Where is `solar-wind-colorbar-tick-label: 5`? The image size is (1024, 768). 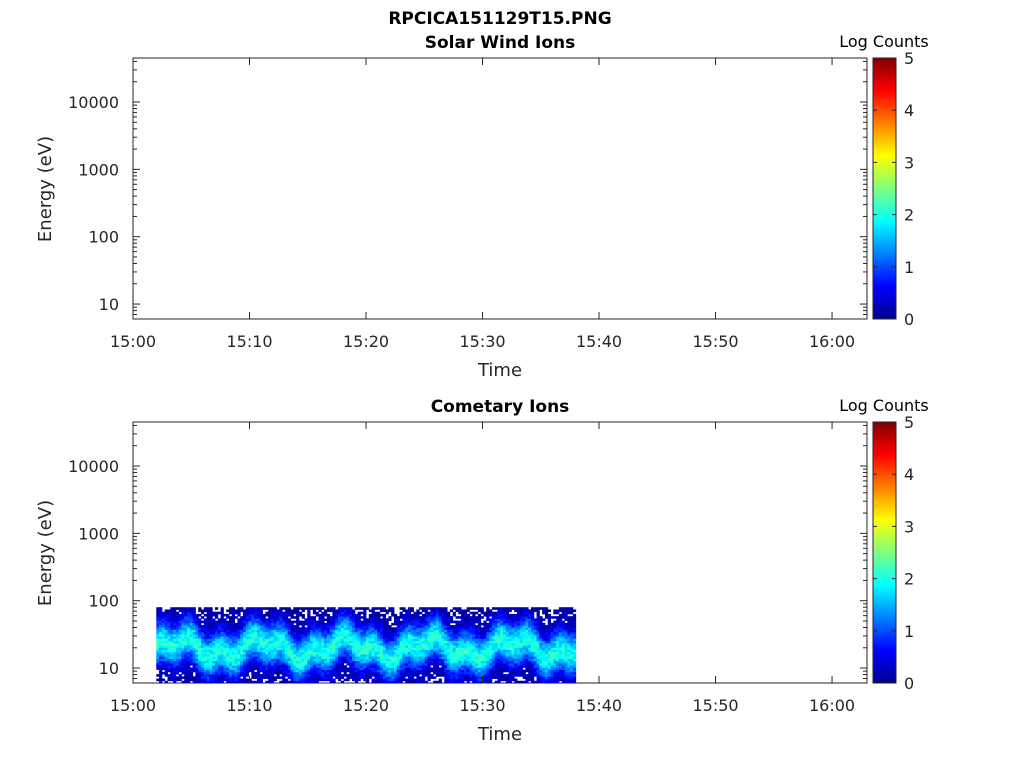
solar-wind-colorbar-tick-label: 5 is located at coordinates (909, 58).